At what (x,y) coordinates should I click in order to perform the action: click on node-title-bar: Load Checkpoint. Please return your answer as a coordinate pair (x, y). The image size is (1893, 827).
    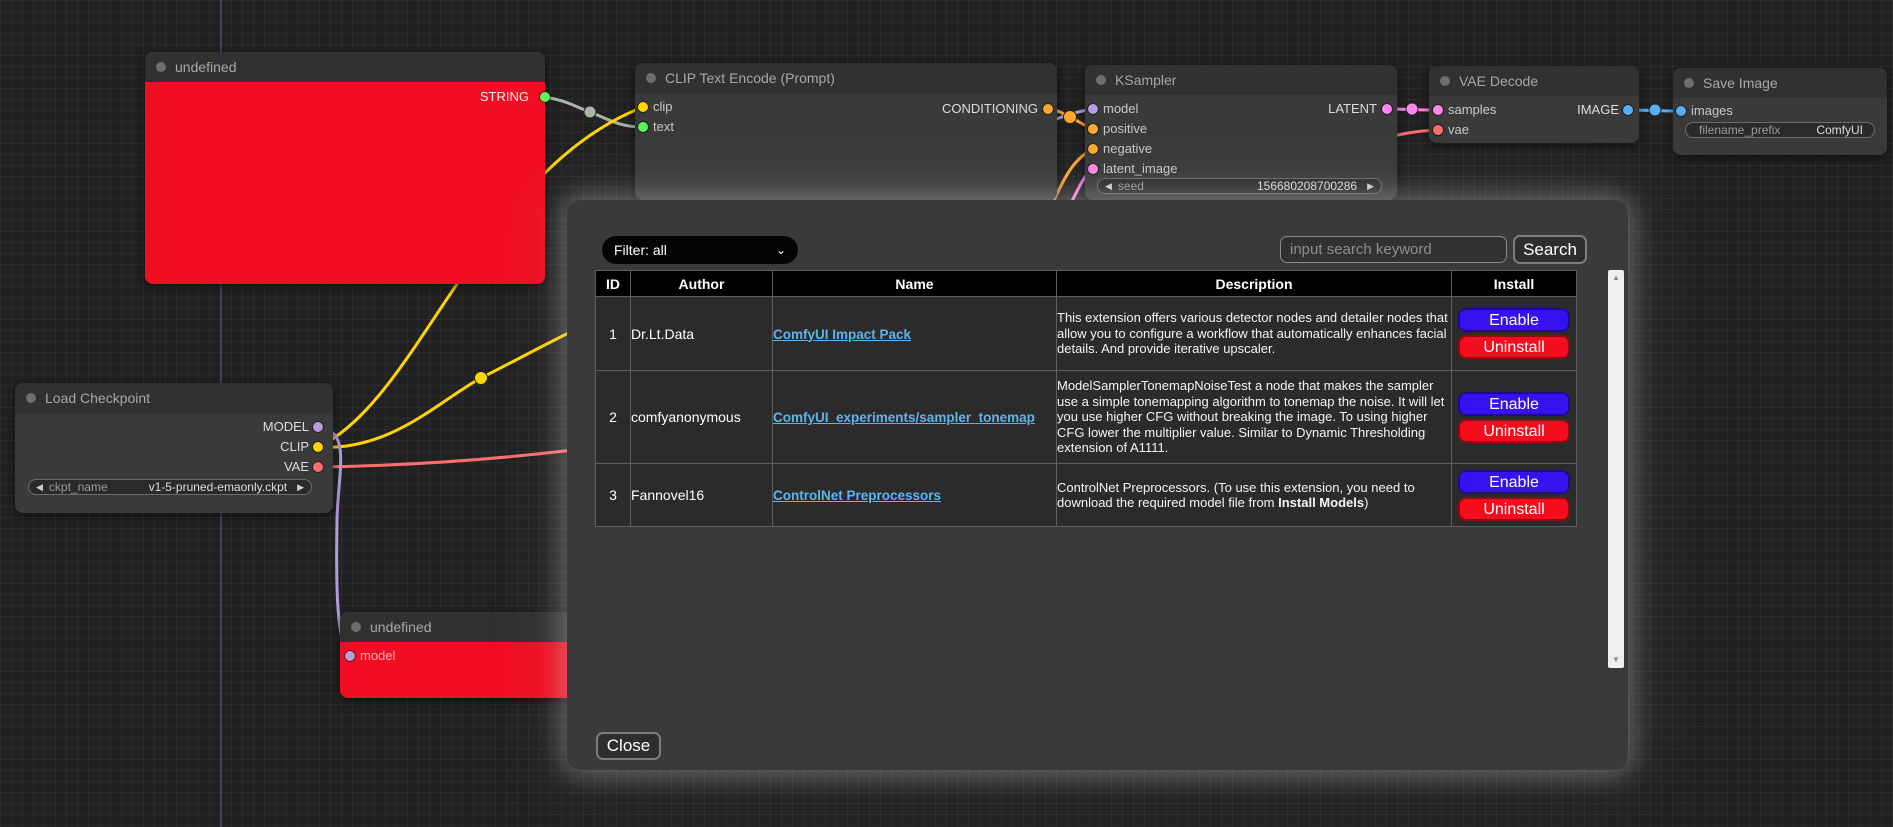
    Looking at the image, I should click on (174, 398).